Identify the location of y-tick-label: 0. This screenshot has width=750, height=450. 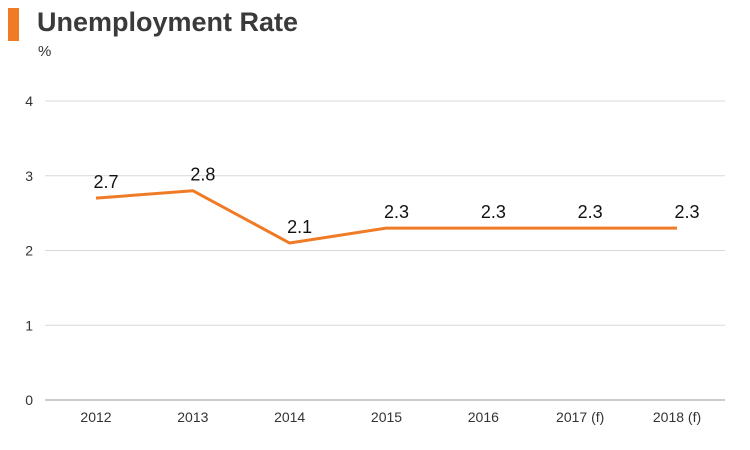
(29, 400).